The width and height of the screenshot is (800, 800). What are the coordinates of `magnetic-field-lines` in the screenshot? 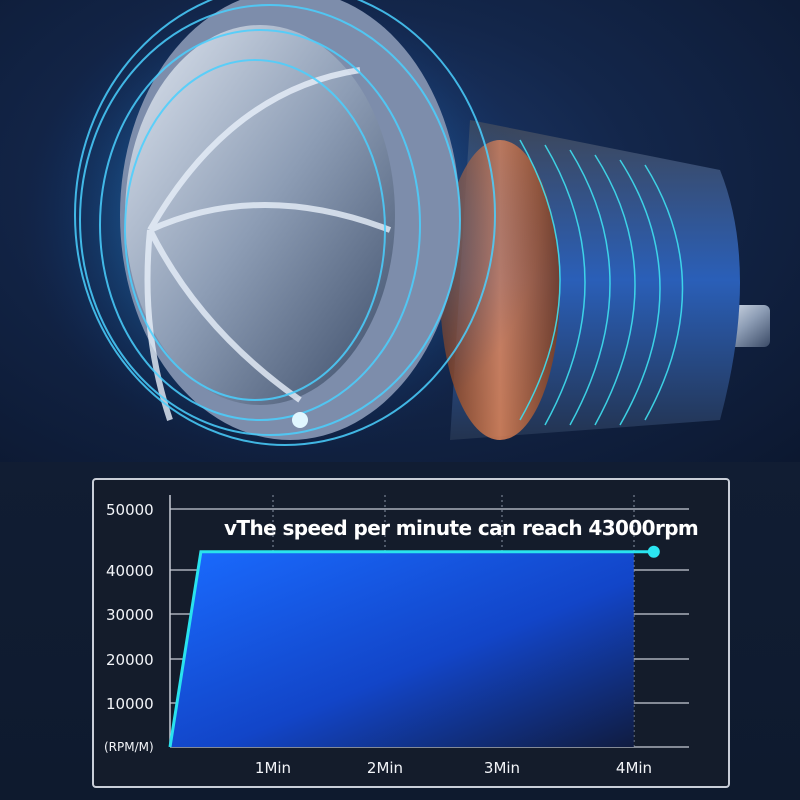 It's located at (601, 282).